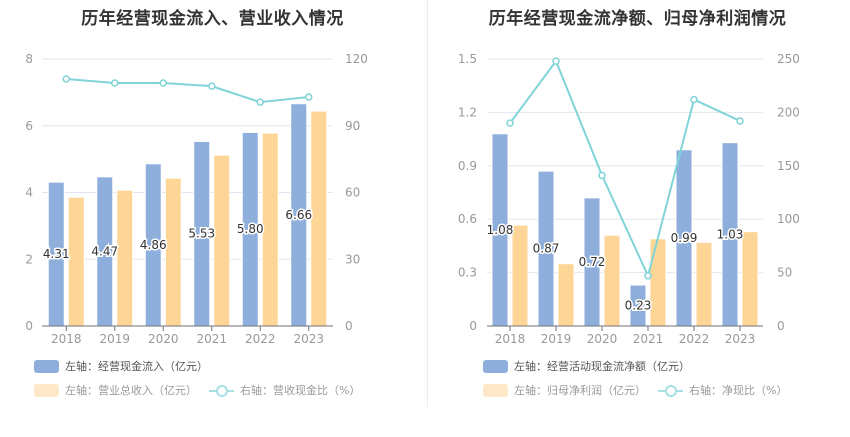  Describe the element at coordinates (467, 112) in the screenshot. I see `y-left-tick-label: 1.2` at that location.